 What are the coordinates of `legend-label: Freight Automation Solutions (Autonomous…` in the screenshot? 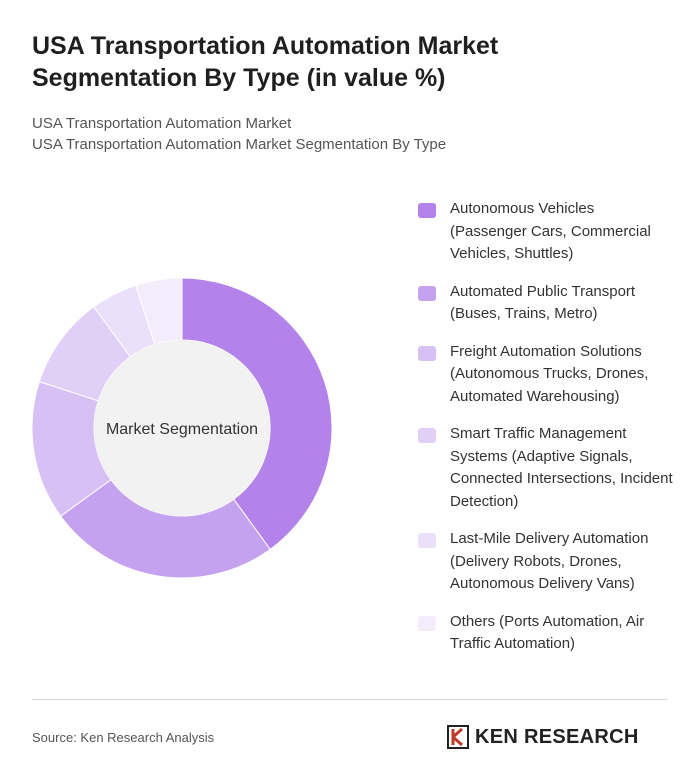 It's located at (549, 373).